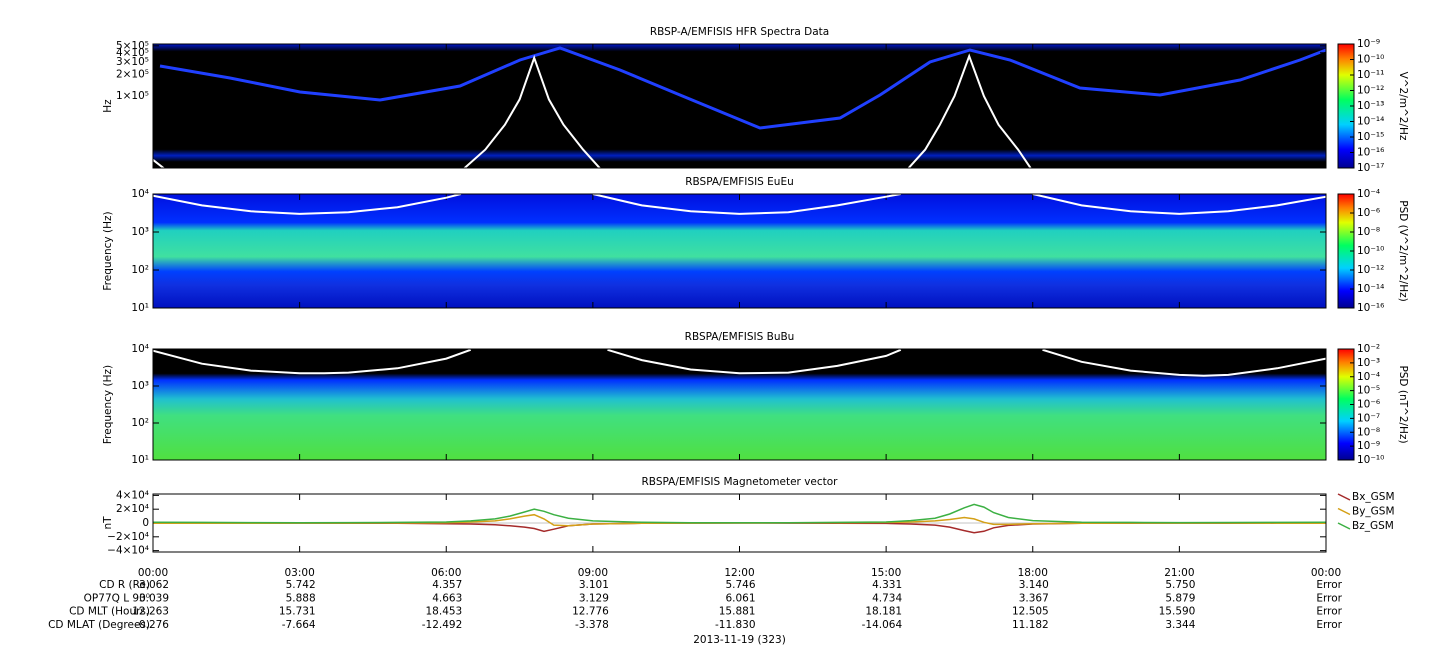 The width and height of the screenshot is (1447, 658). What do you see at coordinates (132, 495) in the screenshot?
I see `y-tick-label: 4×10⁴` at bounding box center [132, 495].